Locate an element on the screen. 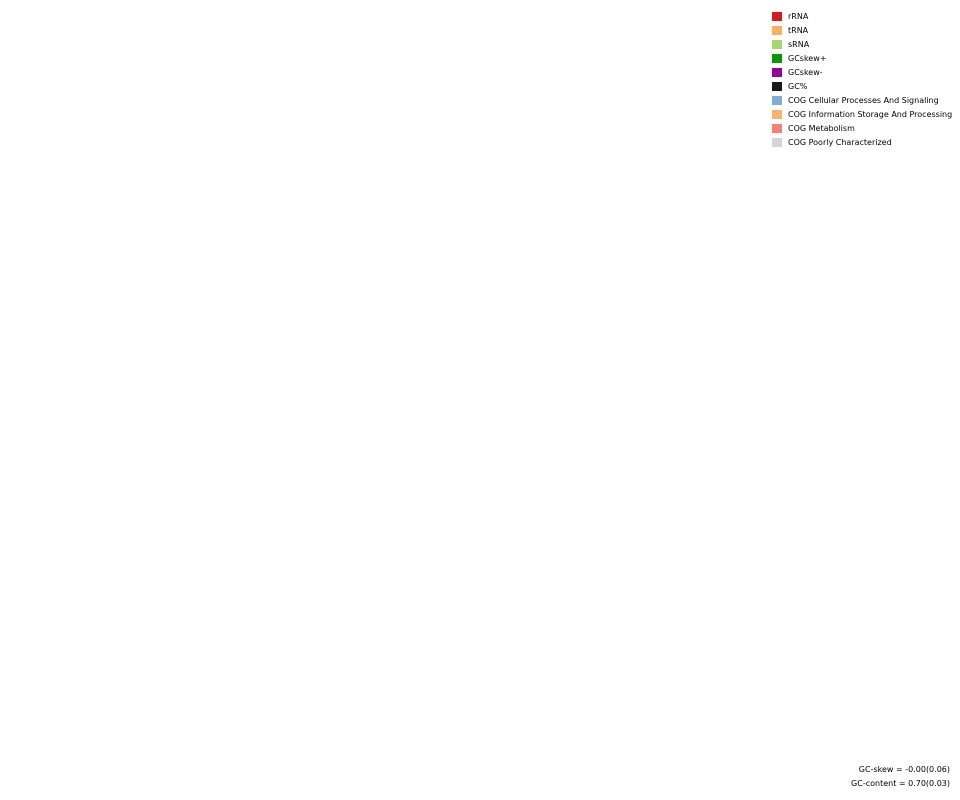  legend-swatch-cog-metabolism is located at coordinates (777, 128).